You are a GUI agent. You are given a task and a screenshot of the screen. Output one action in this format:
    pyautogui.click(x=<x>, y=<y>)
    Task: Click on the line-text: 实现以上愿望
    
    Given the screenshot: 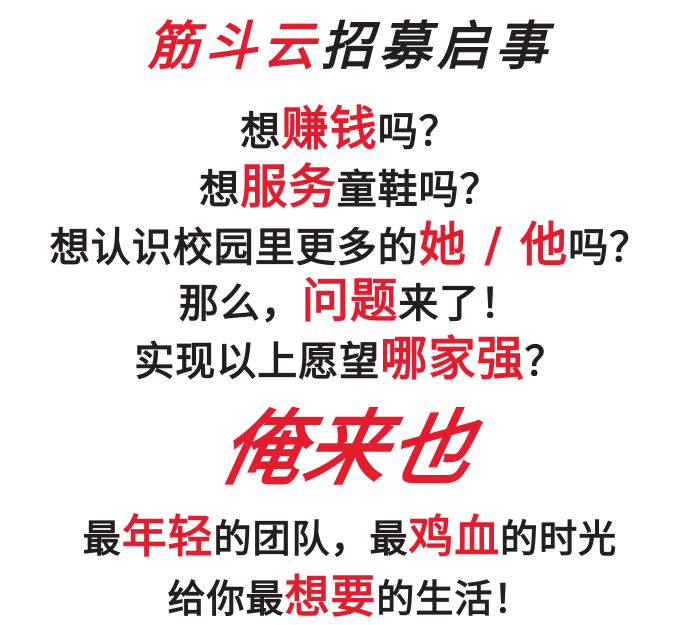 What is the action you would take?
    pyautogui.click(x=257, y=362)
    